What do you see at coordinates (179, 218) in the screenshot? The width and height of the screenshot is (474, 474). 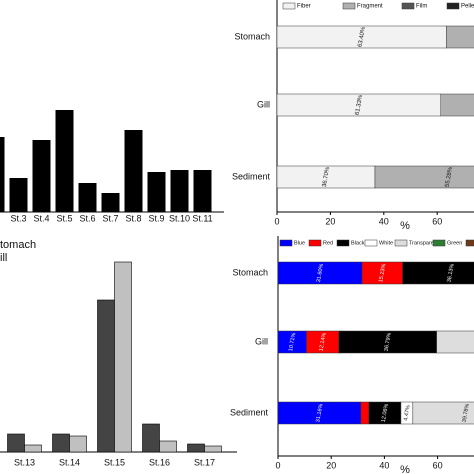 I see `x-tick-label: St.10` at bounding box center [179, 218].